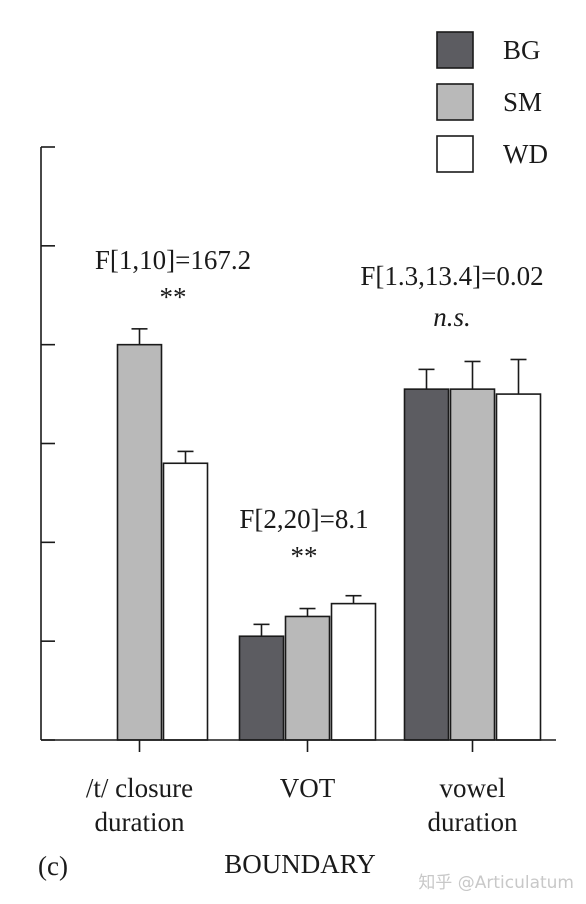 The height and width of the screenshot is (904, 586). I want to click on annotation-stat-0: F[1,10]=167.2, so click(173, 260).